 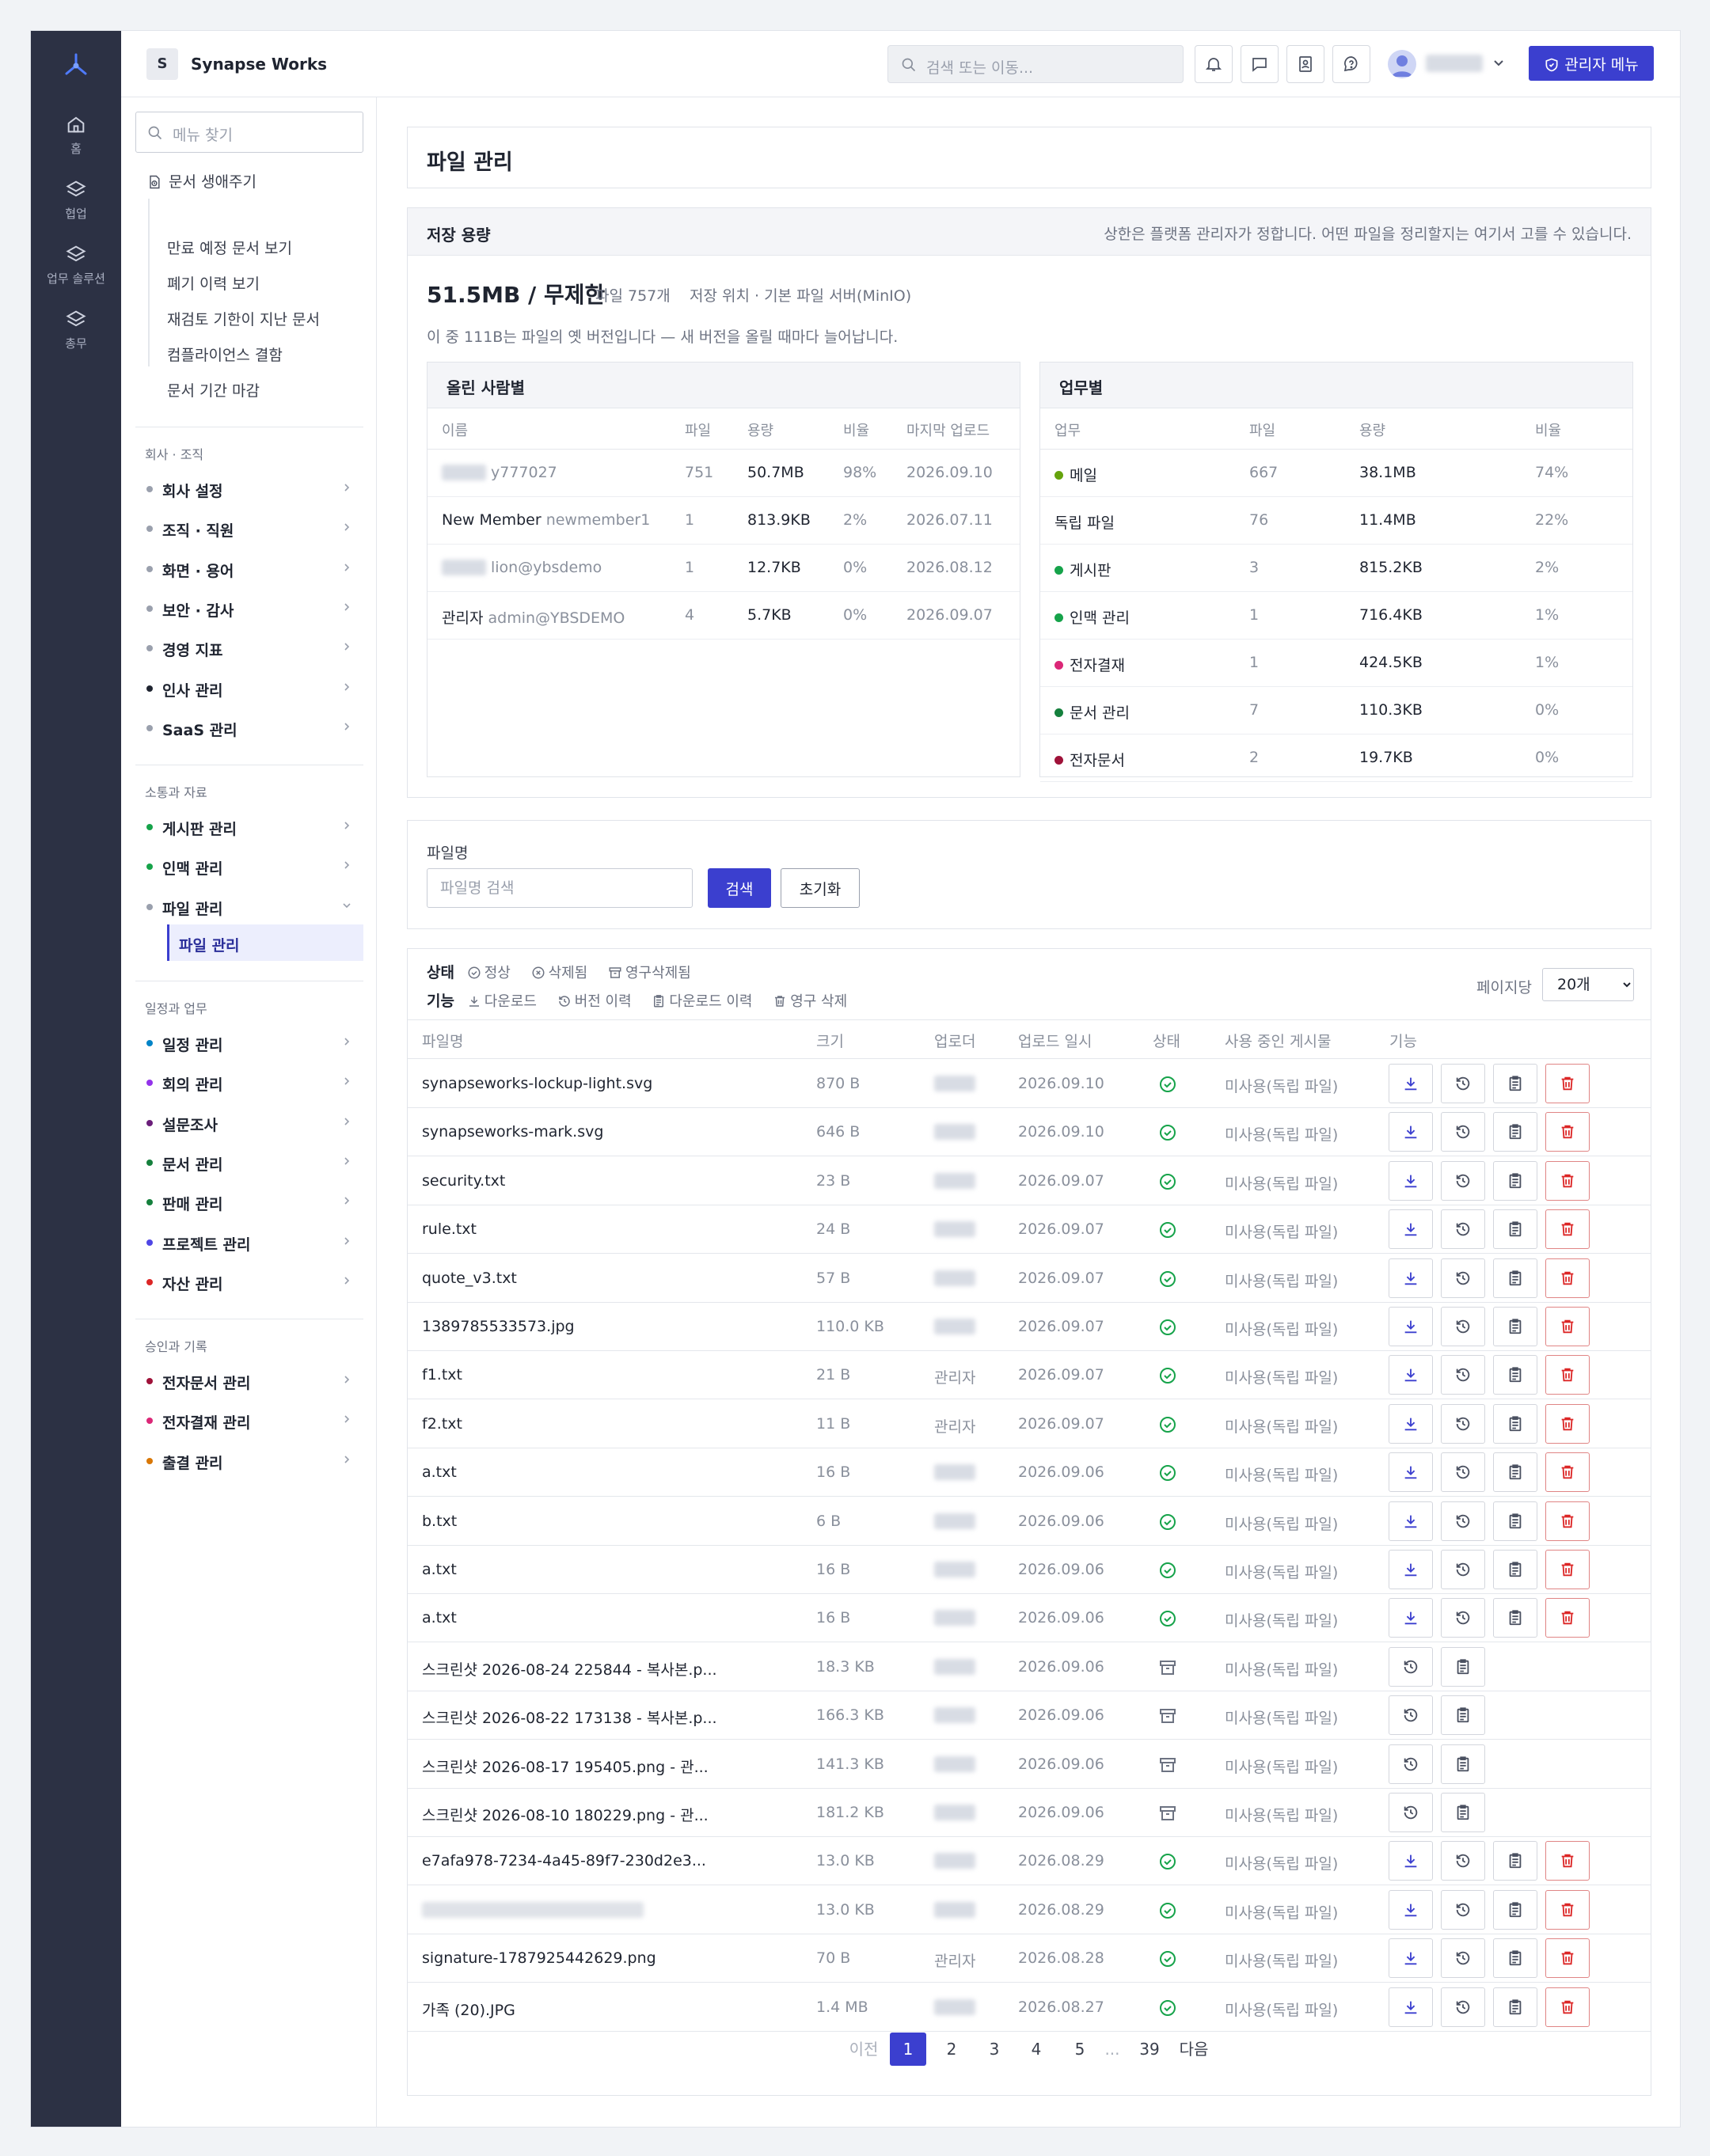 What do you see at coordinates (249, 866) in the screenshot?
I see `sidebar-item: 인맥 관리` at bounding box center [249, 866].